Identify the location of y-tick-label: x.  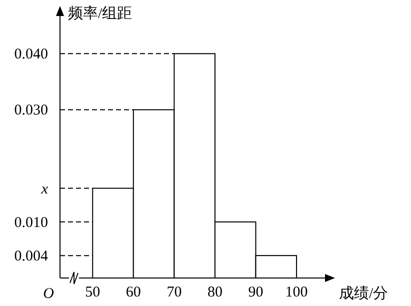
(44, 189).